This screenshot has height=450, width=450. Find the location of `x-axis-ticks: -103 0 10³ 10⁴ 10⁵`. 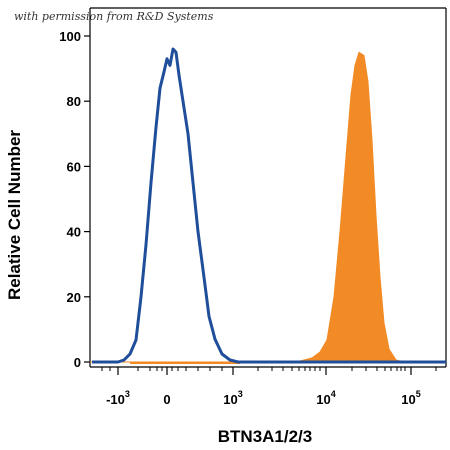

x-axis-ticks: -103 0 10³ 10⁴ 10⁵ is located at coordinates (269, 387).